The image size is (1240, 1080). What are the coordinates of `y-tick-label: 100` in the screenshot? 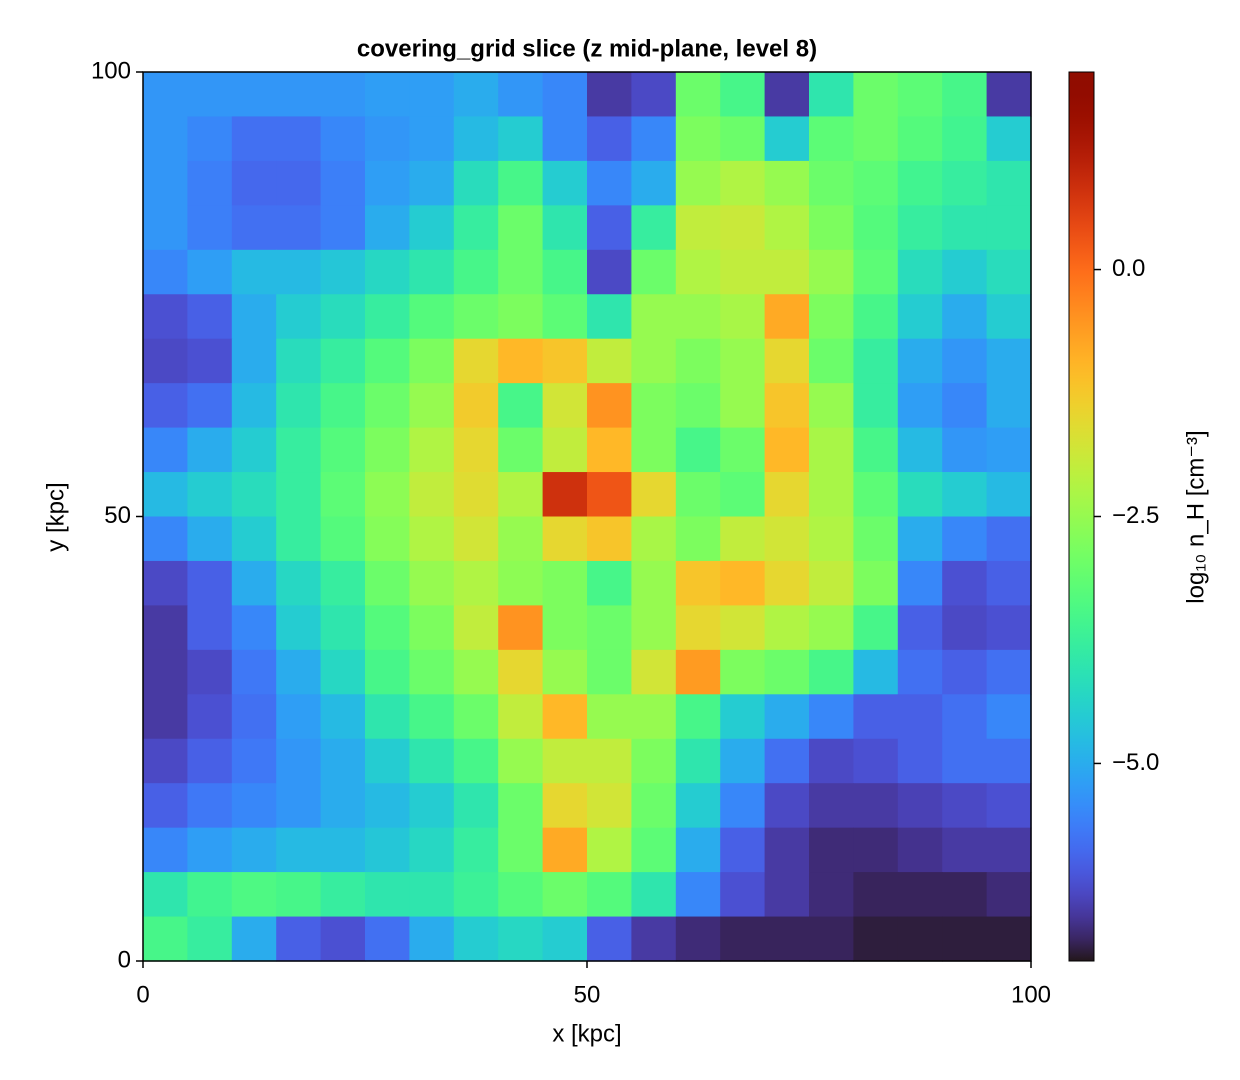 It's located at (111, 70).